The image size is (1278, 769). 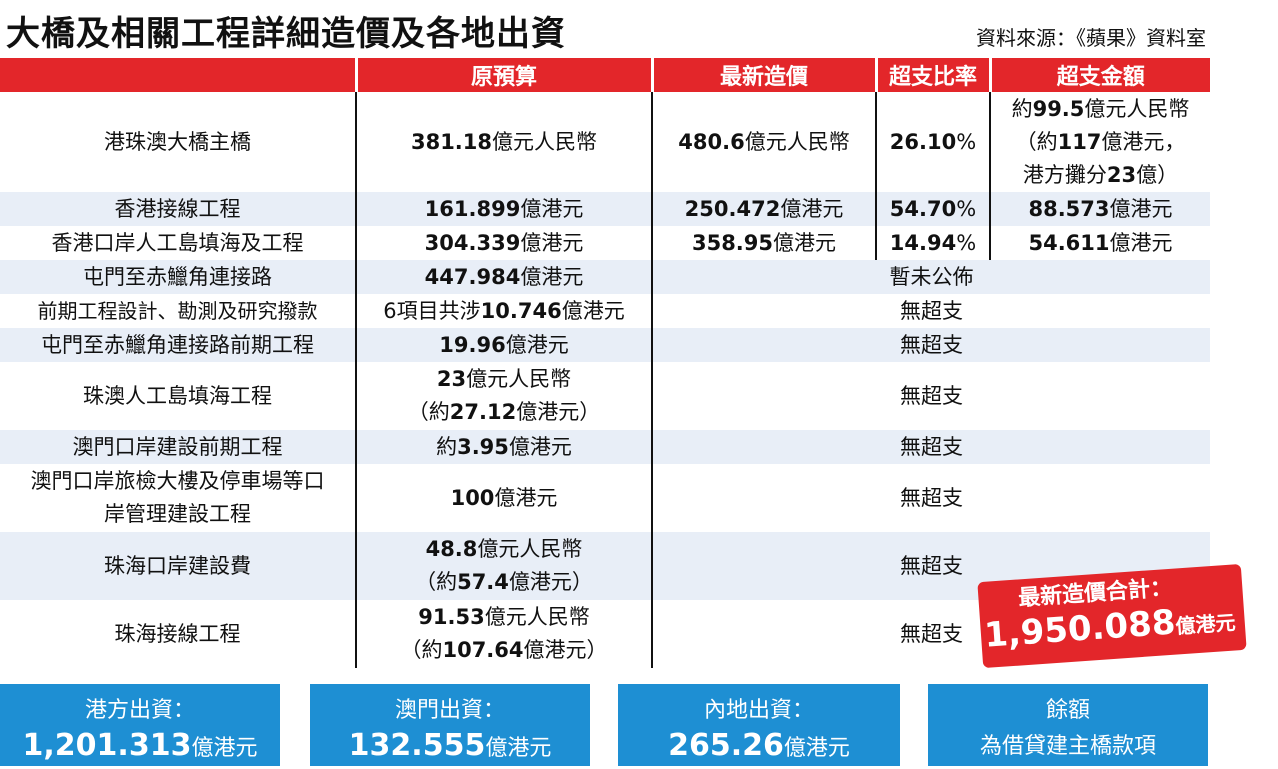 I want to click on footer-hk-funding: 港方出資： 1,201.313億港元, so click(x=140, y=725).